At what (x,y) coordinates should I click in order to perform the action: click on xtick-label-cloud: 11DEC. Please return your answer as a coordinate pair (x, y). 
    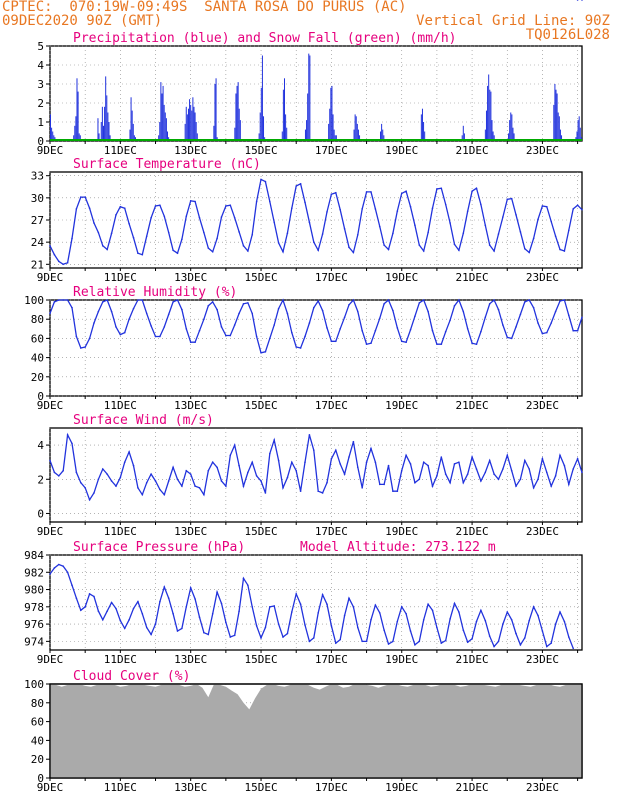
    Looking at the image, I should click on (120, 787).